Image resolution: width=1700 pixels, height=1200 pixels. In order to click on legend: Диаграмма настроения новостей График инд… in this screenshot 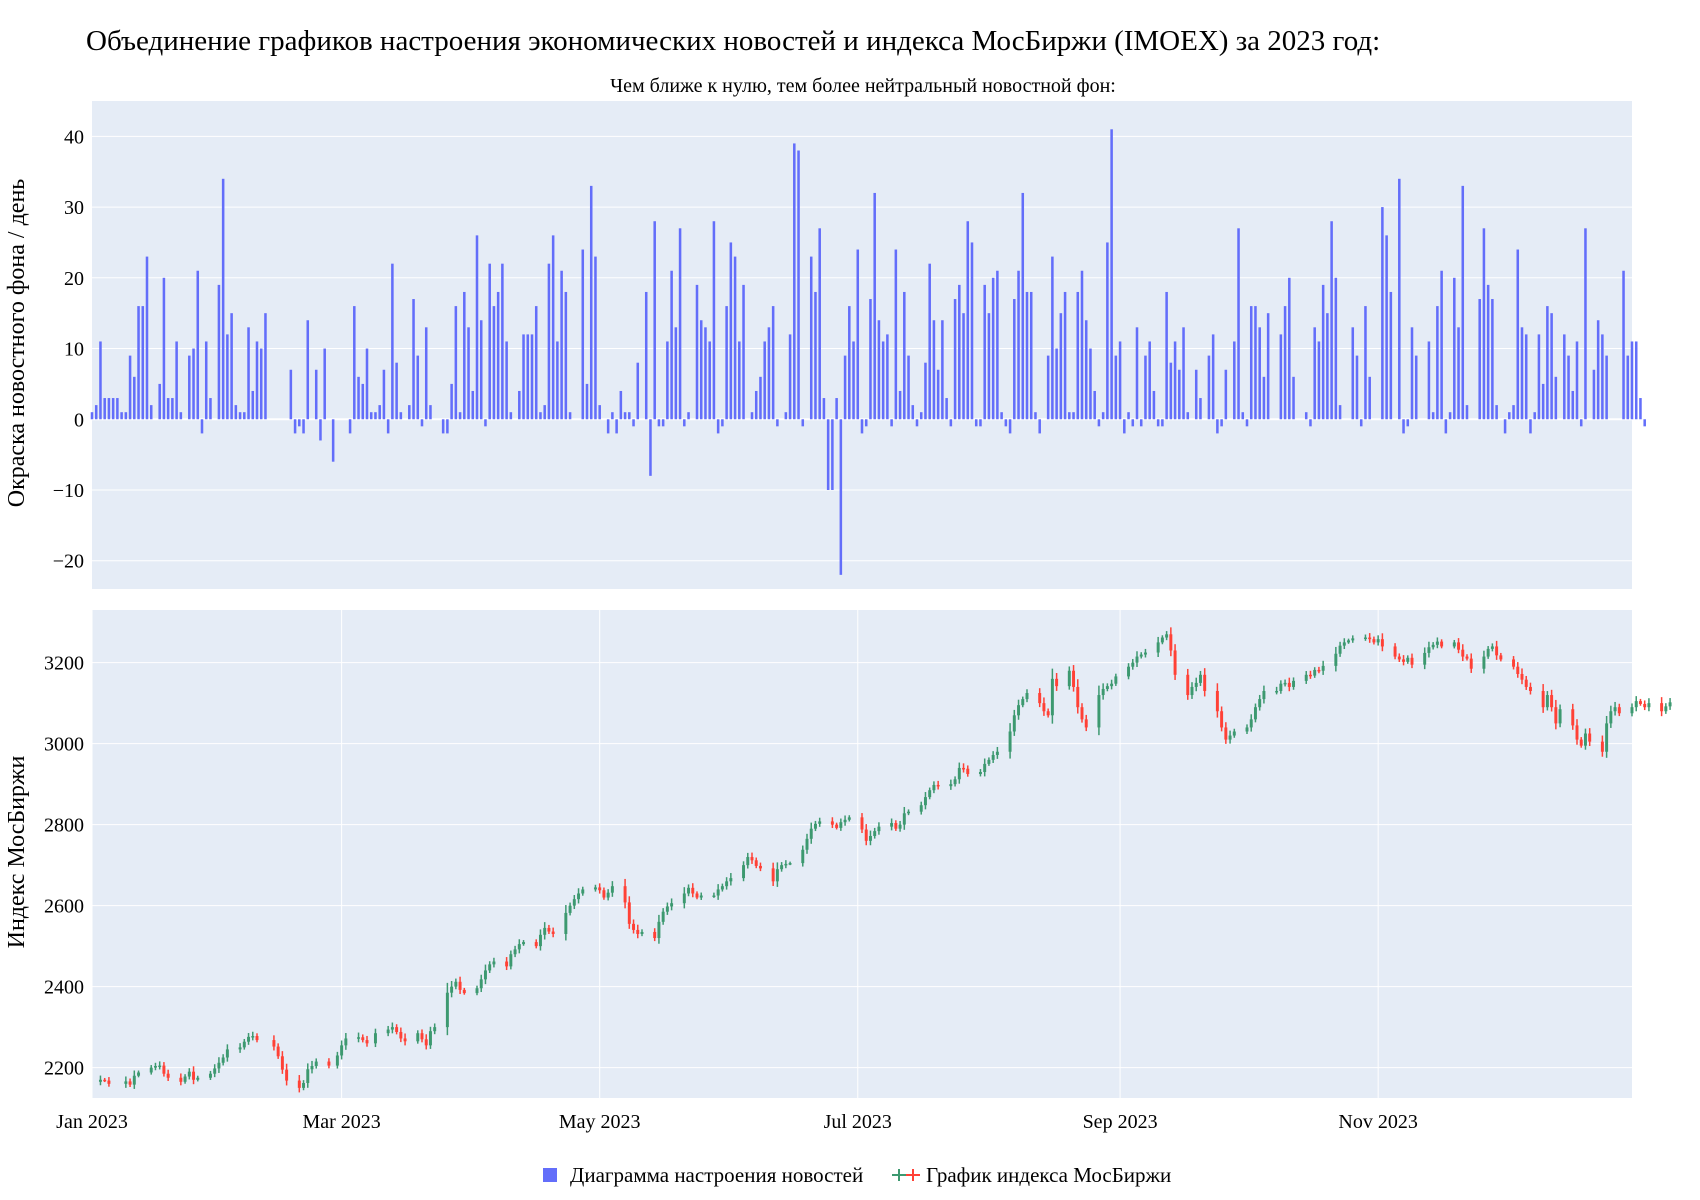, I will do `click(857, 1175)`.